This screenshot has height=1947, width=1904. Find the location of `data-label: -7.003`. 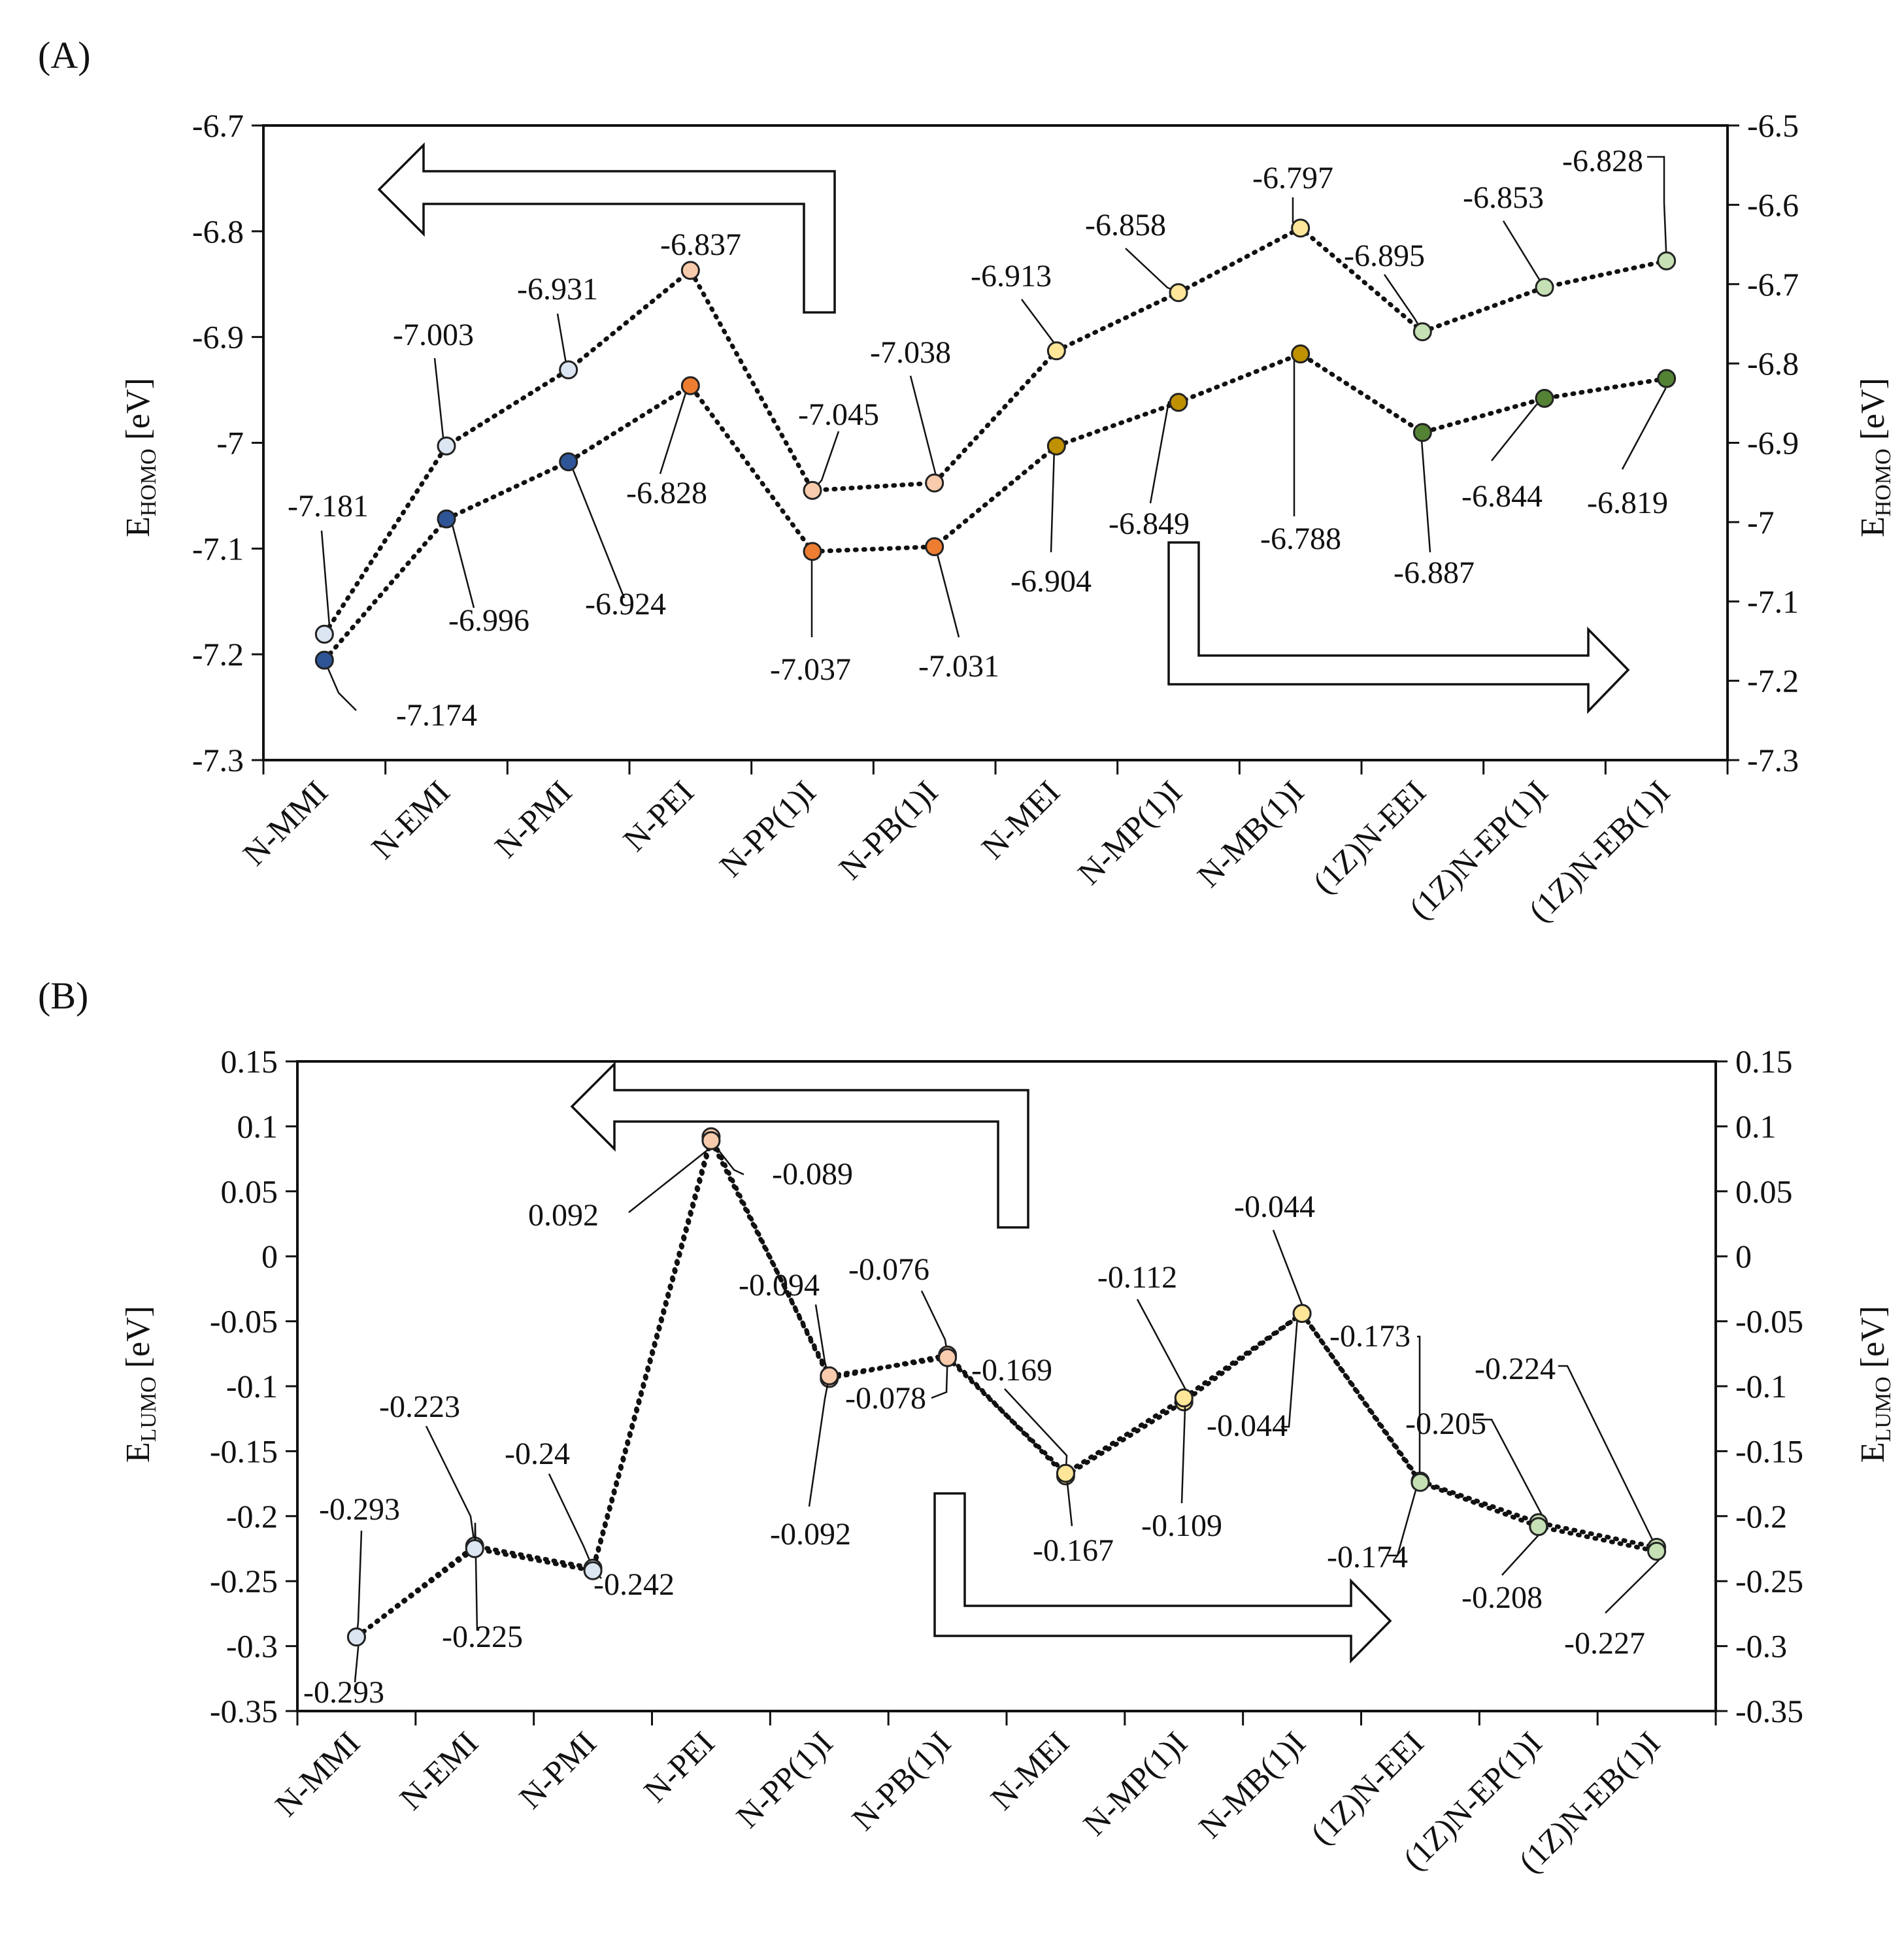

data-label: -7.003 is located at coordinates (433, 335).